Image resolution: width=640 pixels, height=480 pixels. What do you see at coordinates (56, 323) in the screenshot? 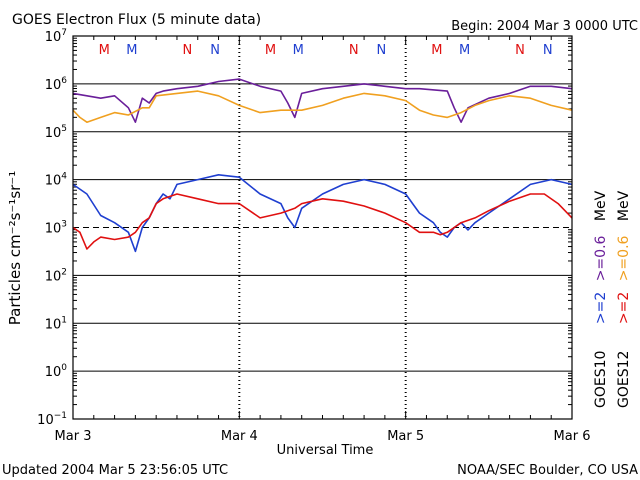
I see `y-tick-label: 10¹` at bounding box center [56, 323].